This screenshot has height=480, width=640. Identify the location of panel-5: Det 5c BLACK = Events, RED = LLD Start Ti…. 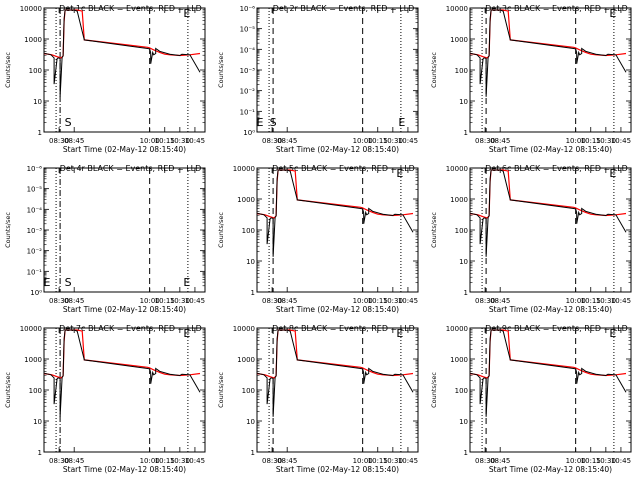
(318, 239).